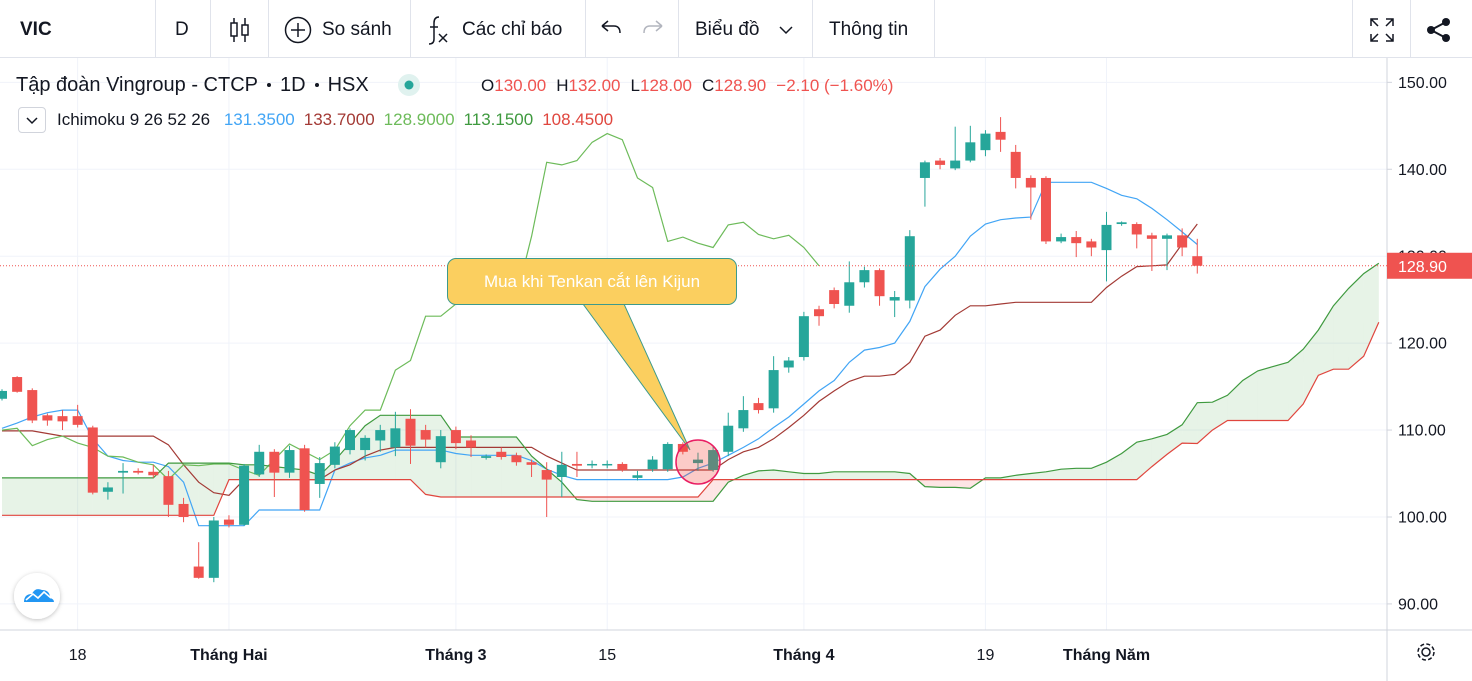 Image resolution: width=1472 pixels, height=681 pixels. I want to click on ohlc-value: 128.00, so click(665, 85).